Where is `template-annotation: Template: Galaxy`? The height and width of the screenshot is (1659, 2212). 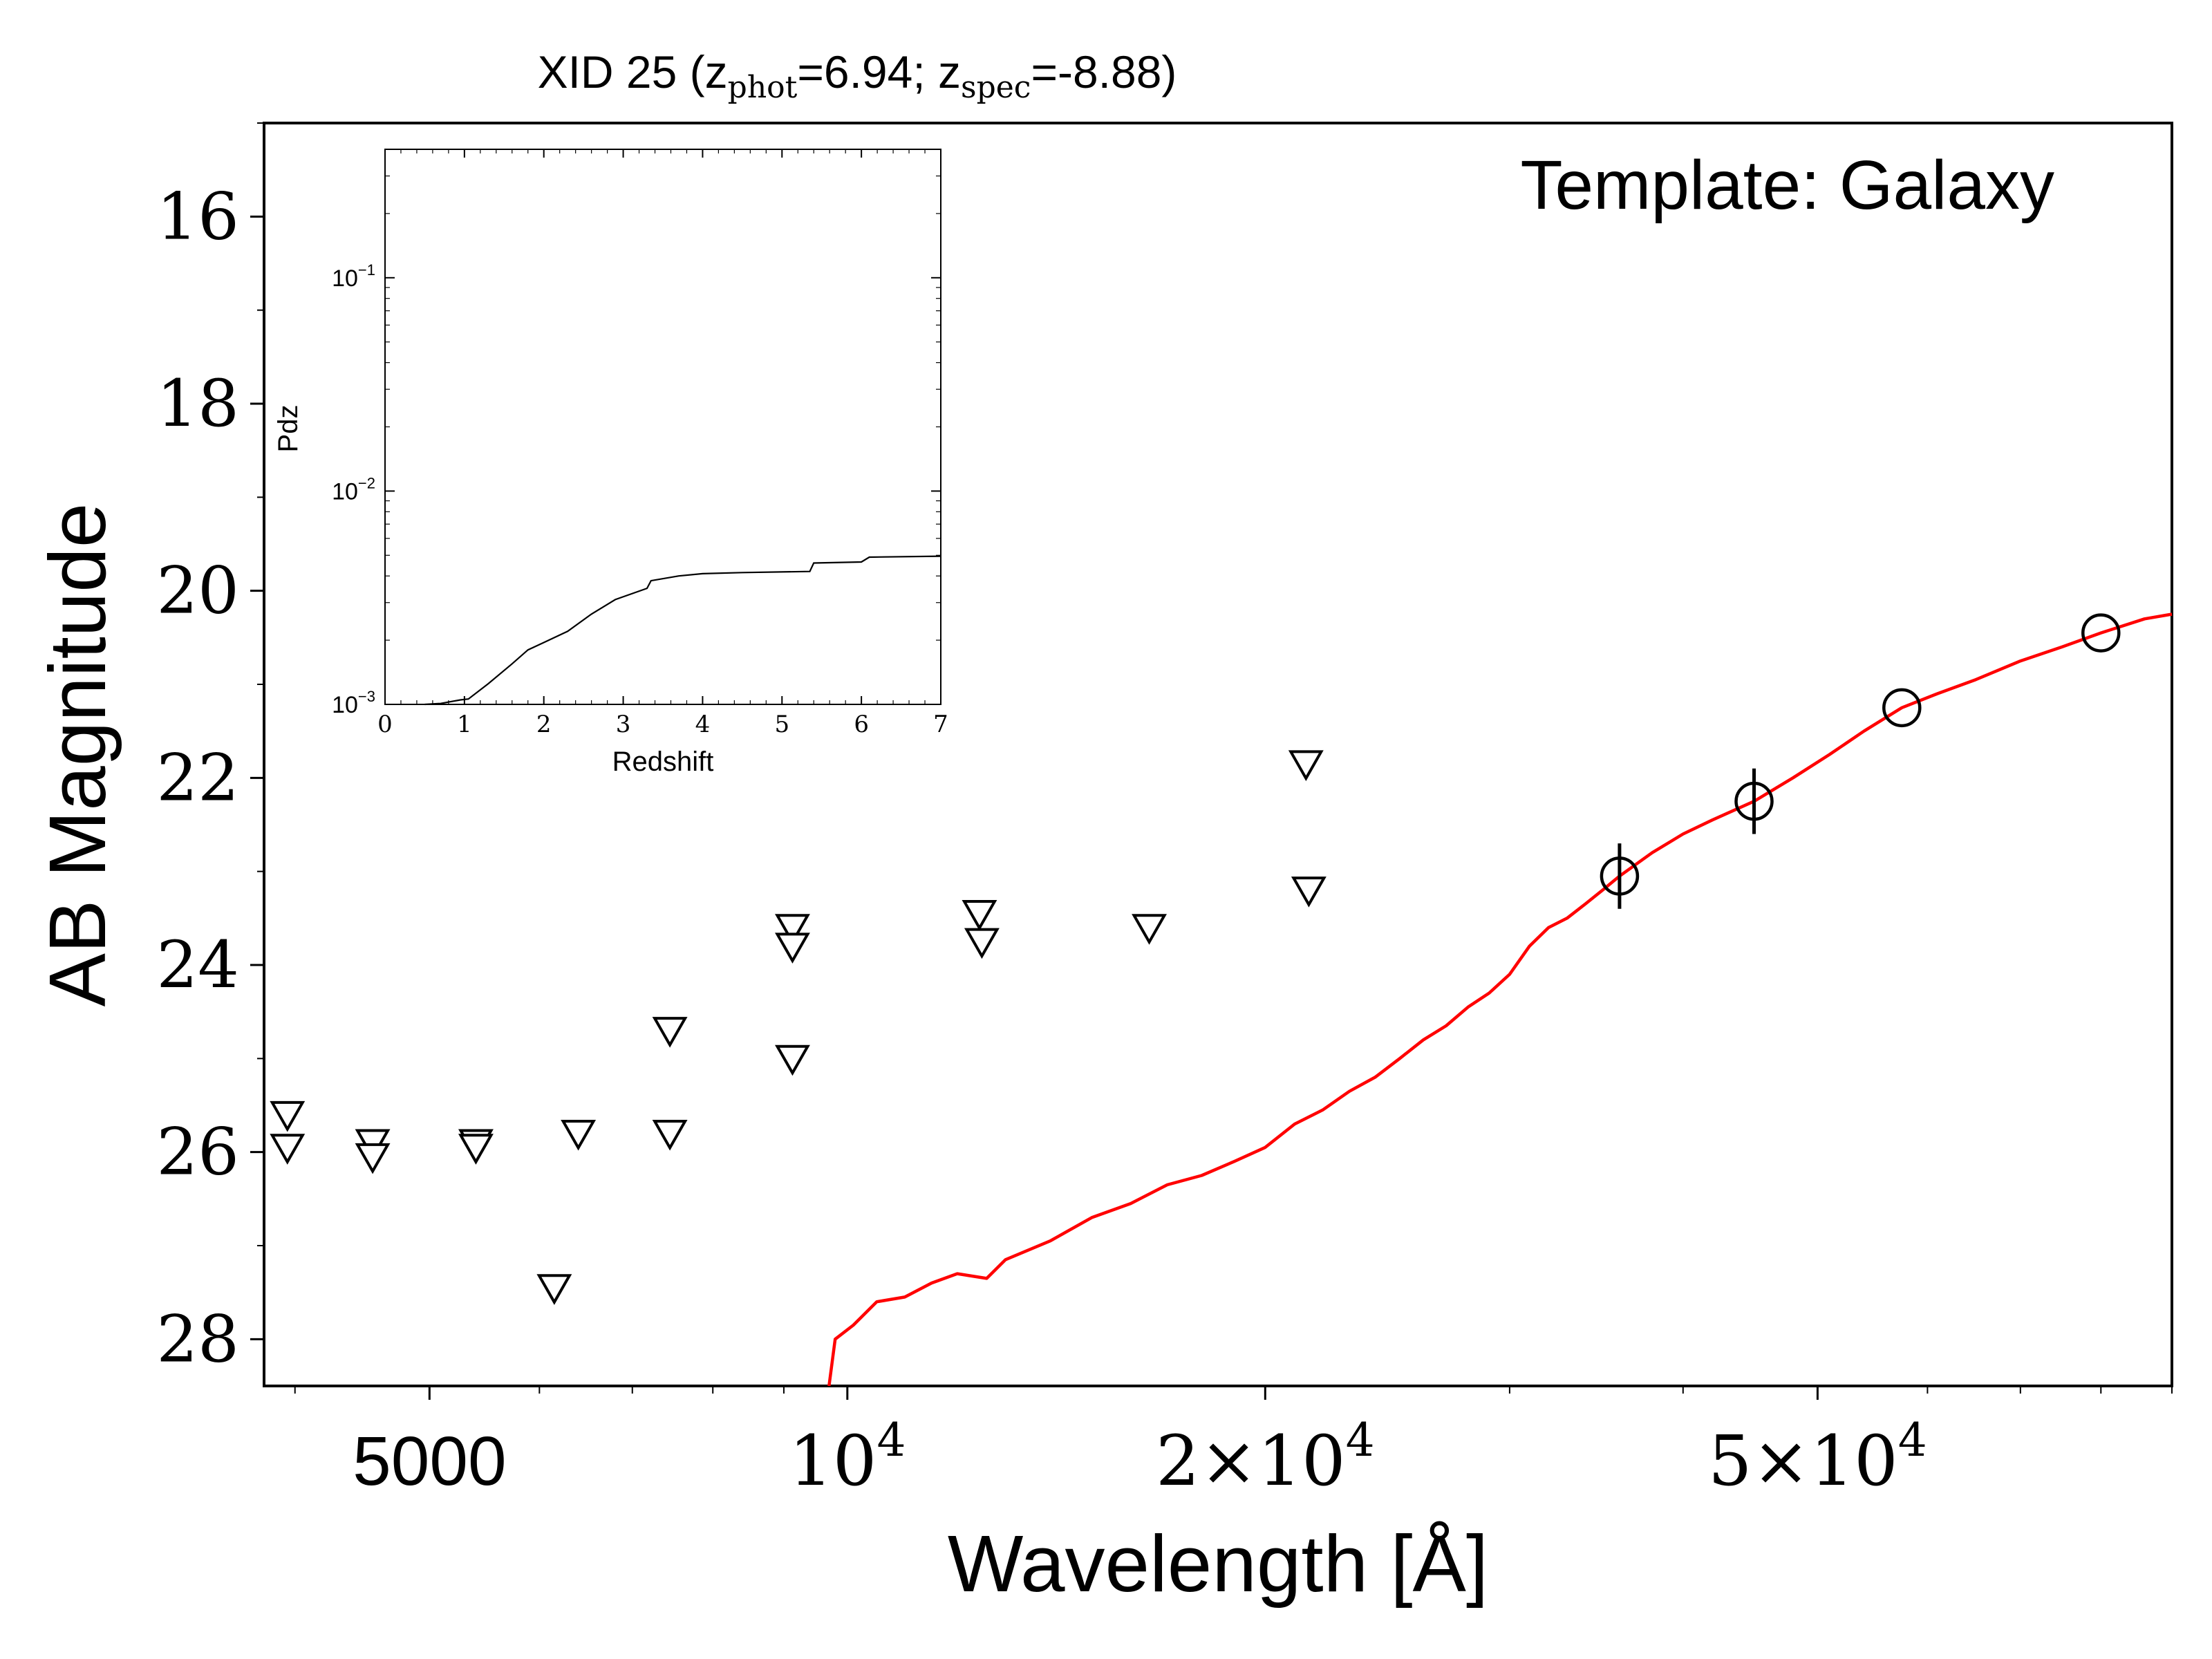 template-annotation: Template: Galaxy is located at coordinates (1787, 185).